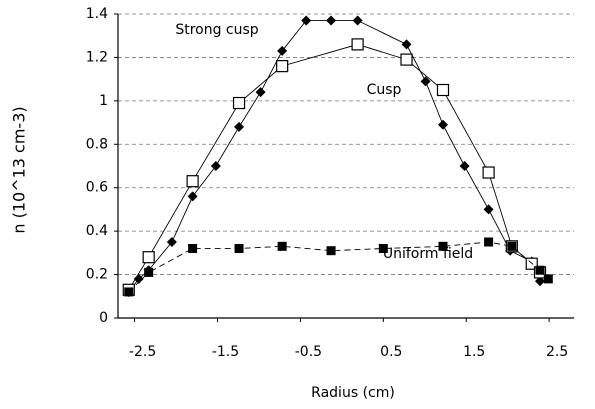  What do you see at coordinates (353, 393) in the screenshot?
I see `x-axis-label: Radius (cm)` at bounding box center [353, 393].